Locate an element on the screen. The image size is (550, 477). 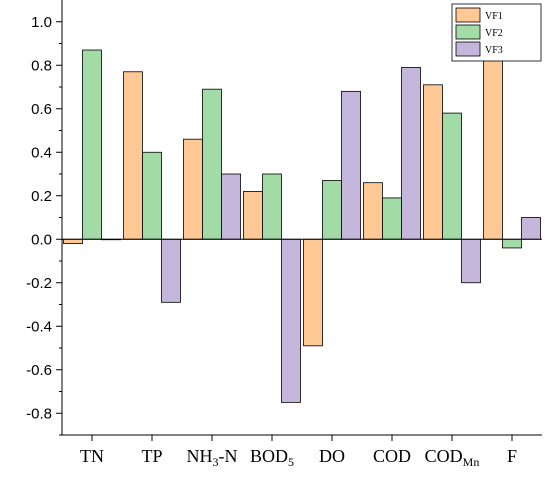
y-tick-label: 1.0 is located at coordinates (41, 22).